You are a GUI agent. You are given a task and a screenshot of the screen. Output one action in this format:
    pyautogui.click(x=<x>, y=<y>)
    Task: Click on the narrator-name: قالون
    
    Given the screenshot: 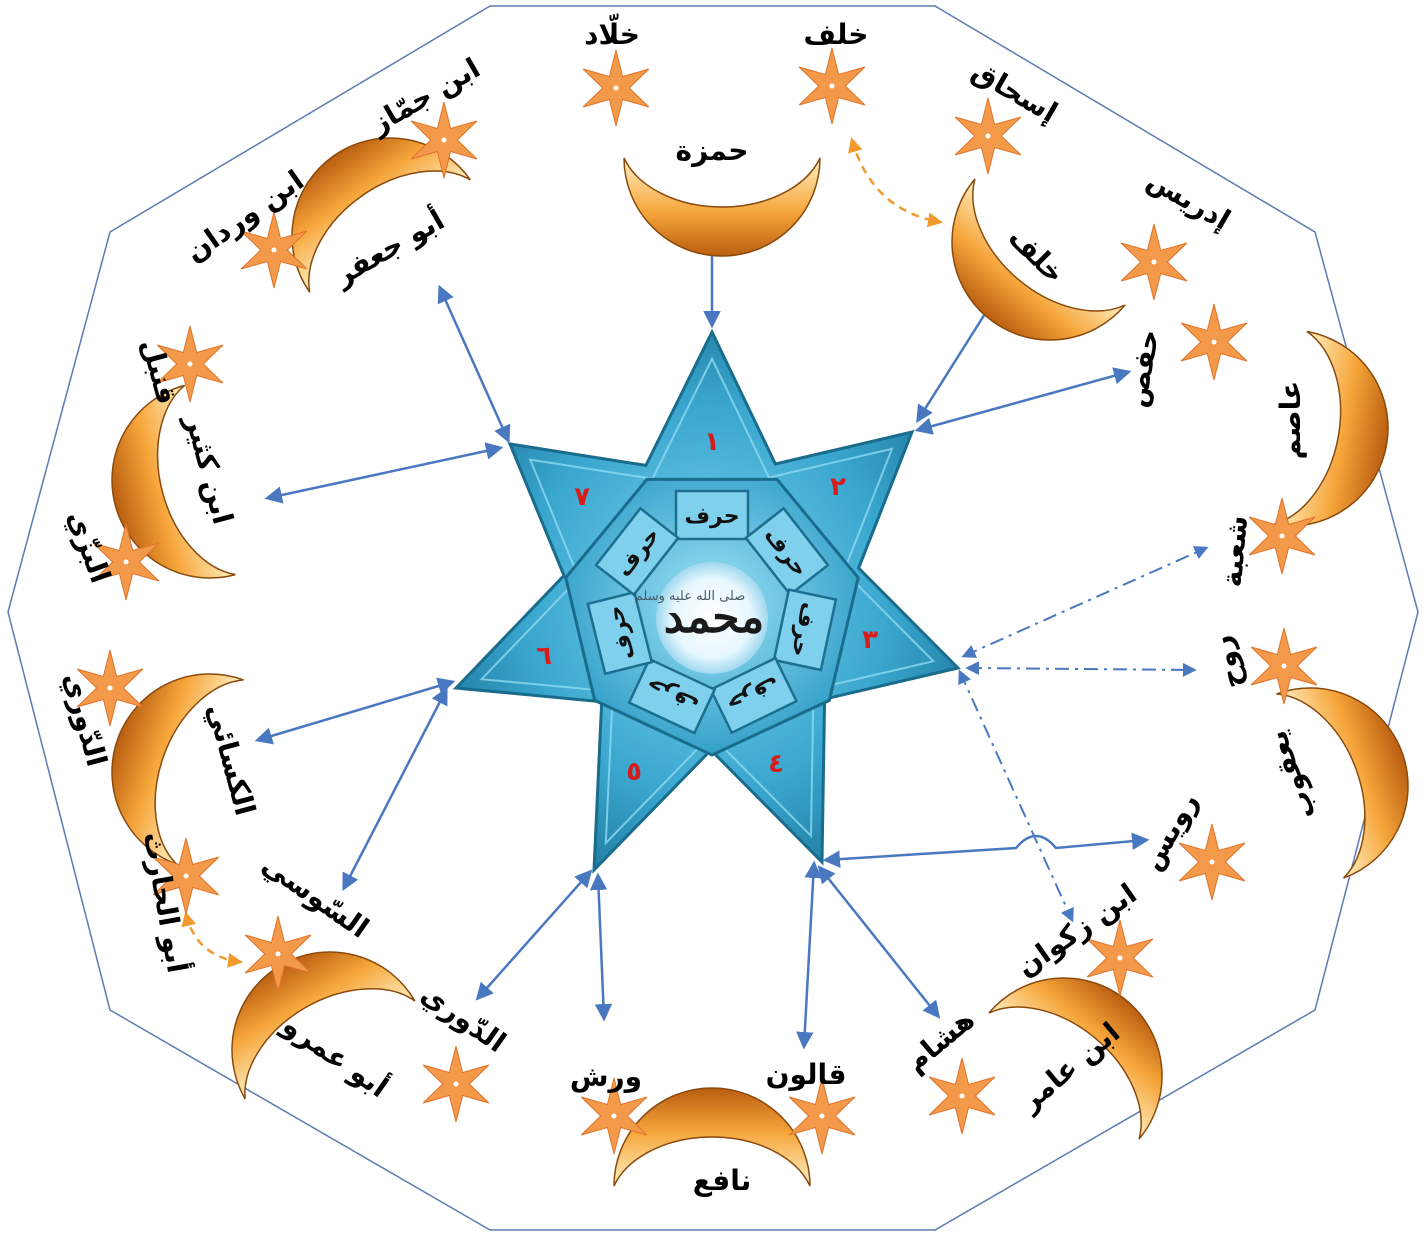 What is the action you would take?
    pyautogui.click(x=806, y=1074)
    